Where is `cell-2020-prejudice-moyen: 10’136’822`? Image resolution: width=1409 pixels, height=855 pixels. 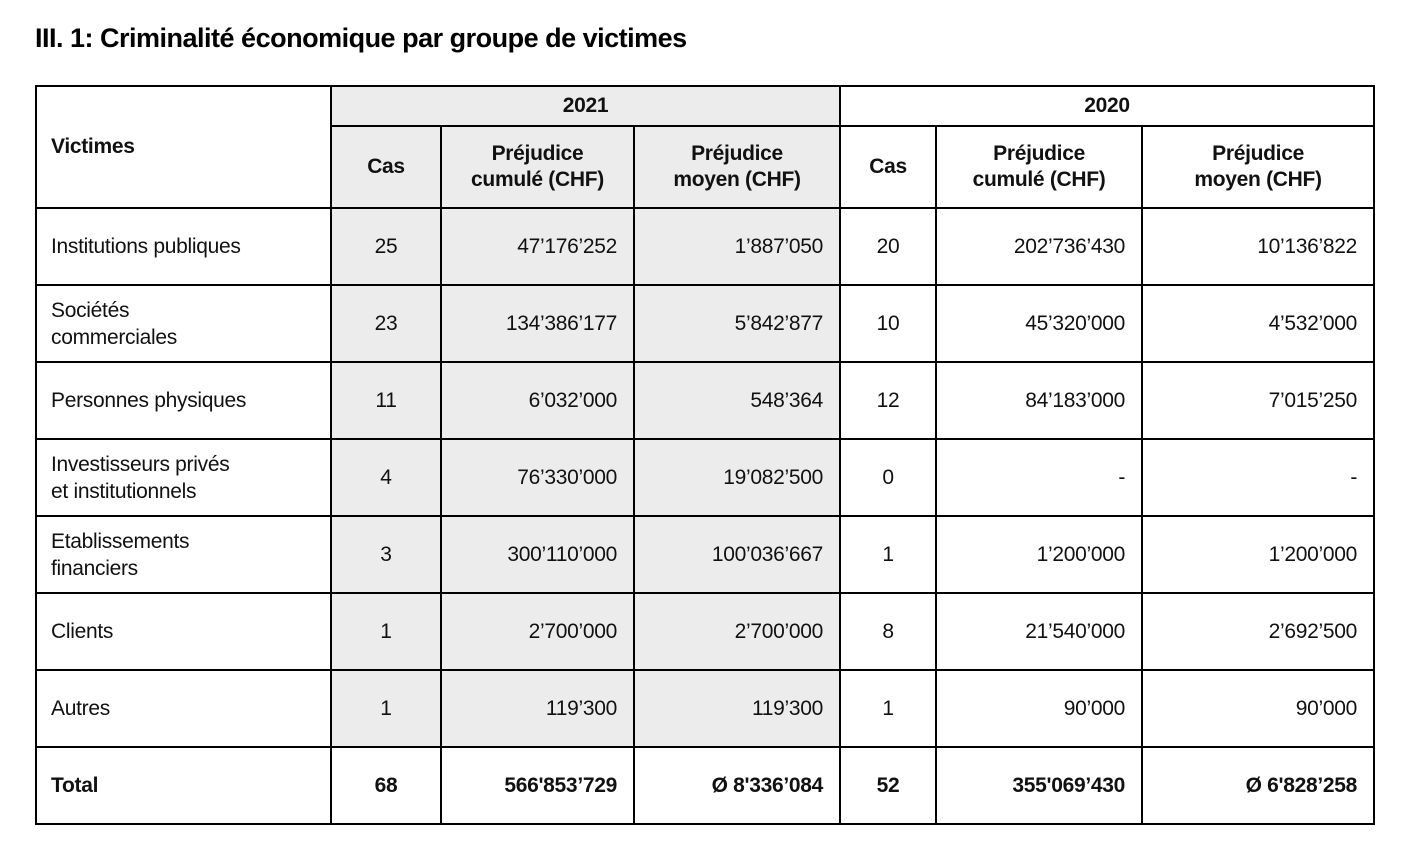
cell-2020-prejudice-moyen: 10’136’822 is located at coordinates (1258, 247).